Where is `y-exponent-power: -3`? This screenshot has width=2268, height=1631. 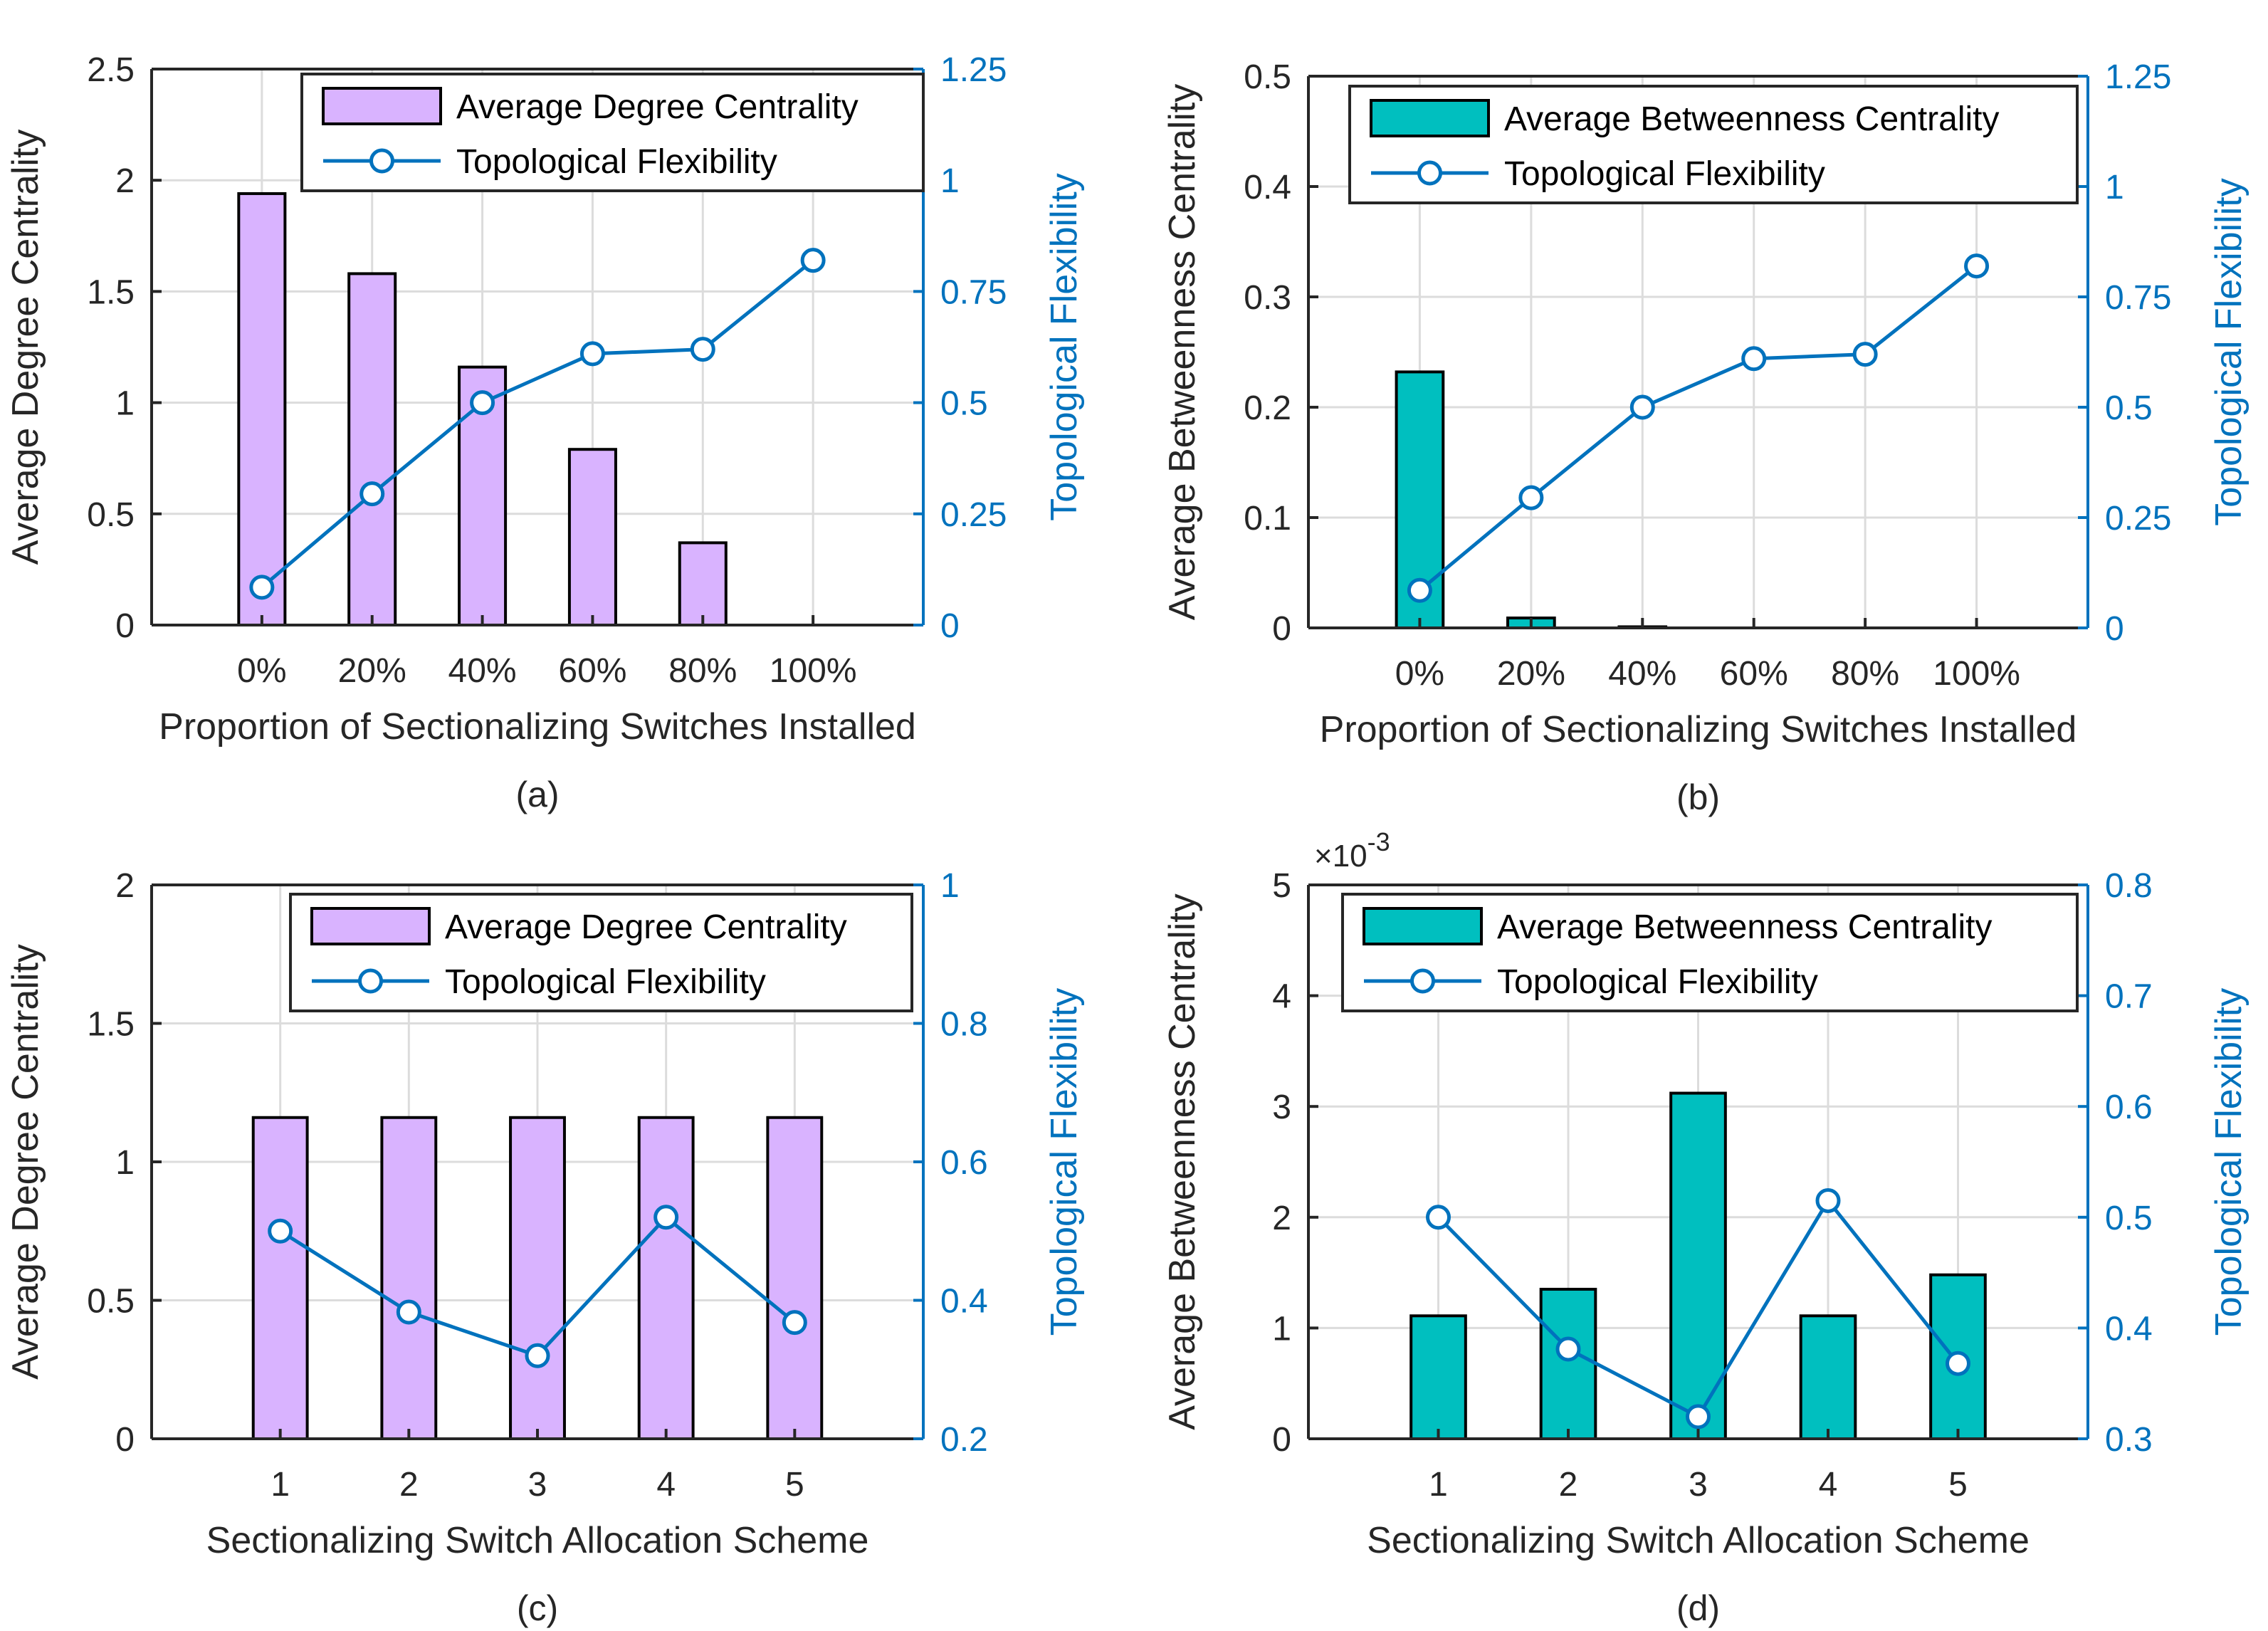
y-exponent-power: -3 is located at coordinates (1378, 841).